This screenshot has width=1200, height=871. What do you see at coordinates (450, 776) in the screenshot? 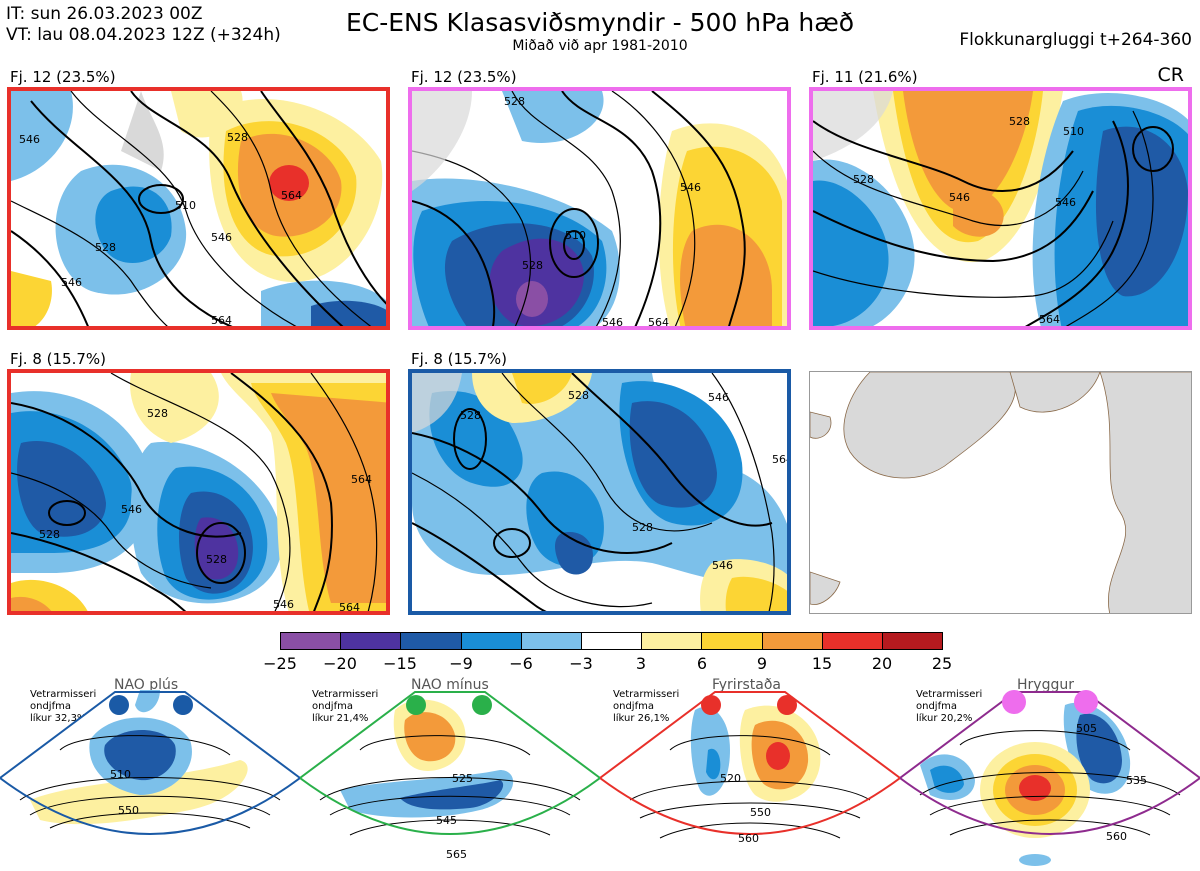
I see `regime-map-nao-minus: 525 545 565` at bounding box center [450, 776].